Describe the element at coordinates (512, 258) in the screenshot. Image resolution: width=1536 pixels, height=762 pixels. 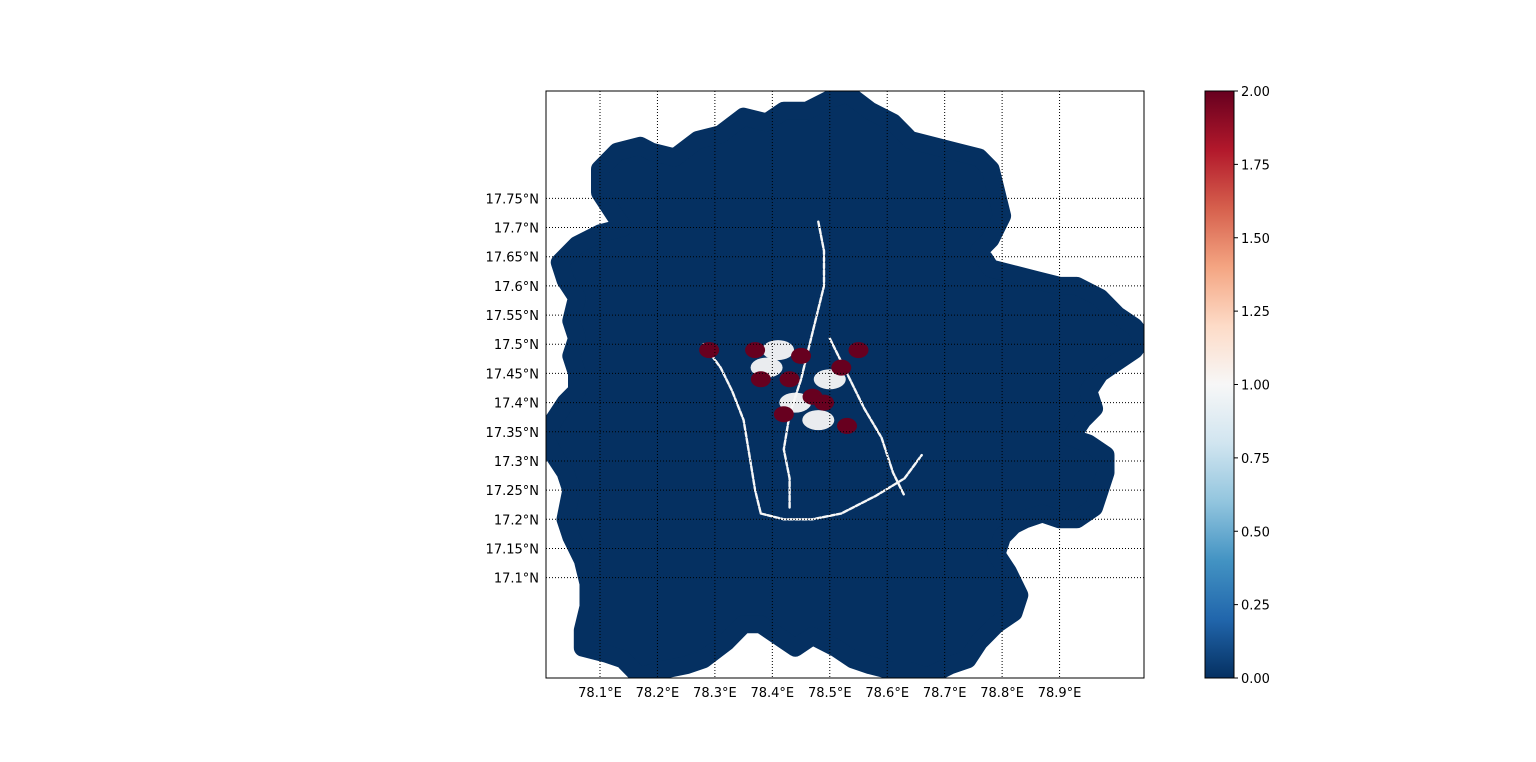
I see `y-tick-label-2: 17.65°N` at that location.